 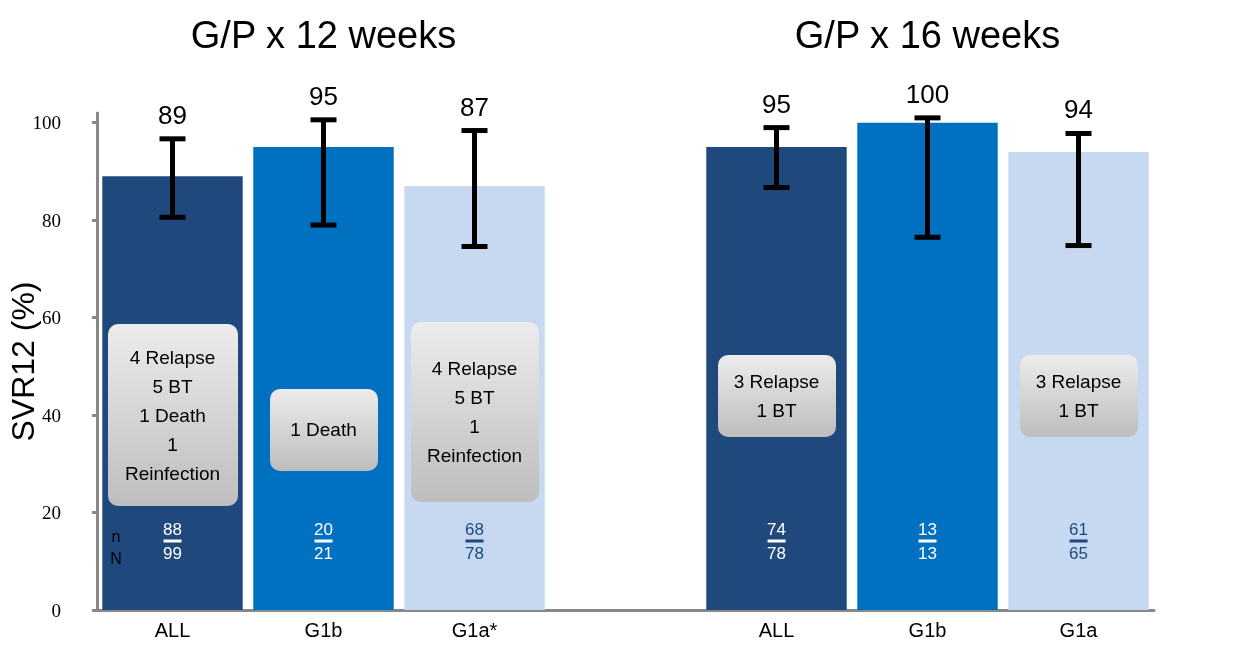 I want to click on annotation: N, so click(x=116, y=559).